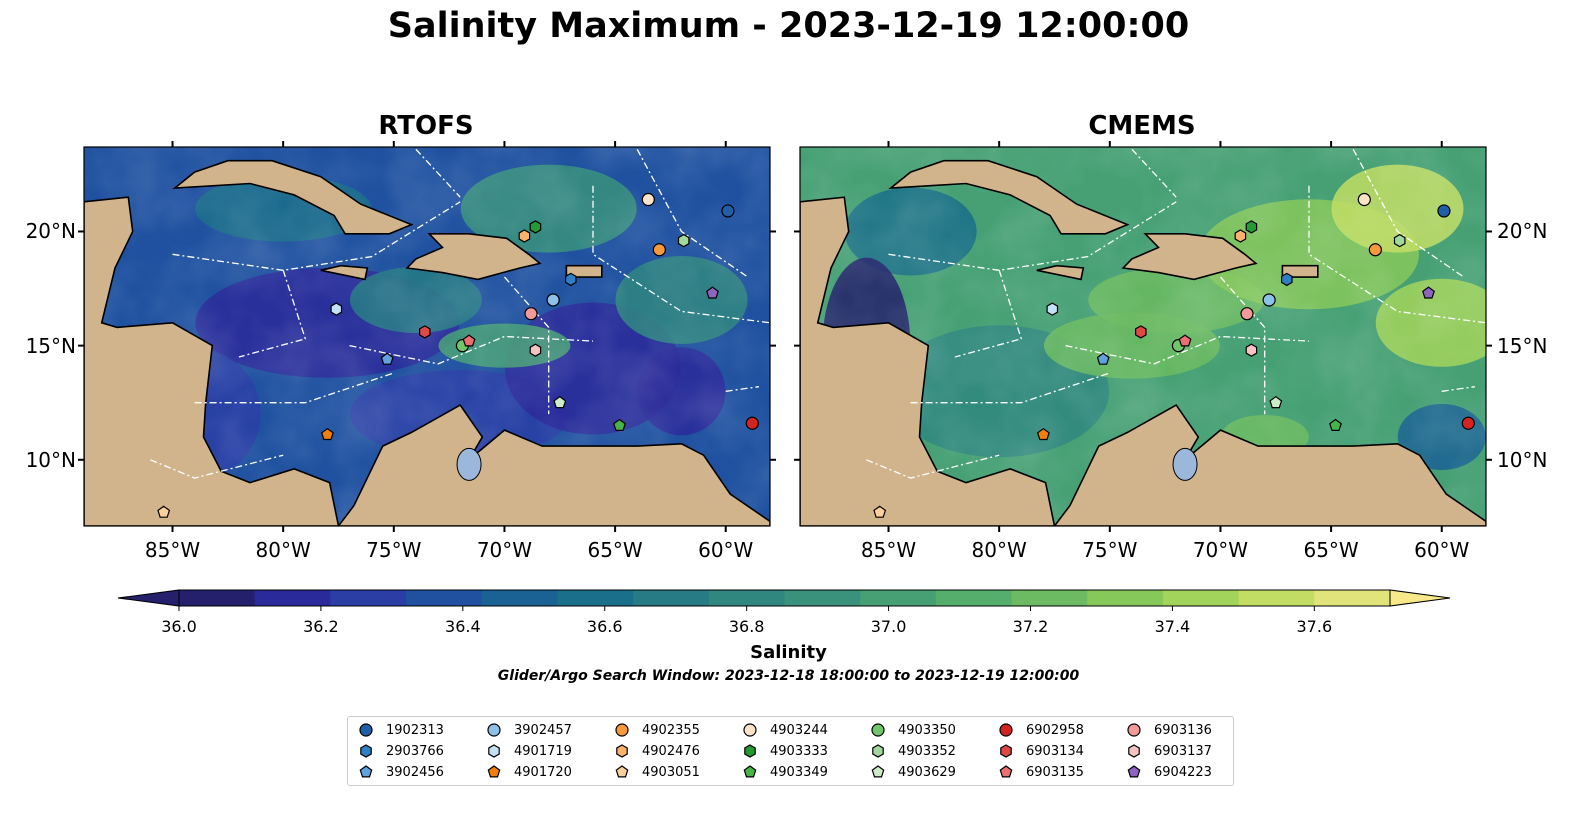 The width and height of the screenshot is (1577, 827). Describe the element at coordinates (888, 550) in the screenshot. I see `lon-tick-label: 85°W` at that location.